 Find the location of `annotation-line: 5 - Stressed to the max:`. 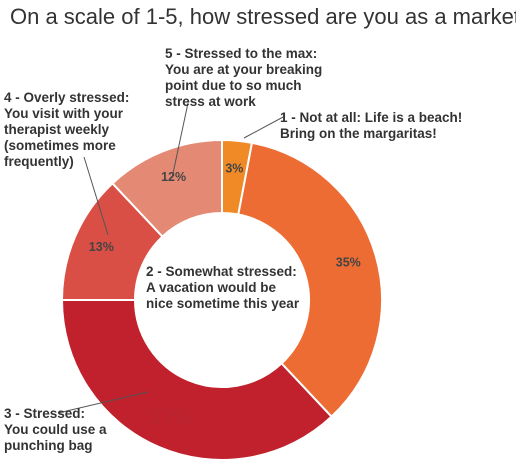

annotation-line: 5 - Stressed to the max: is located at coordinates (241, 53).